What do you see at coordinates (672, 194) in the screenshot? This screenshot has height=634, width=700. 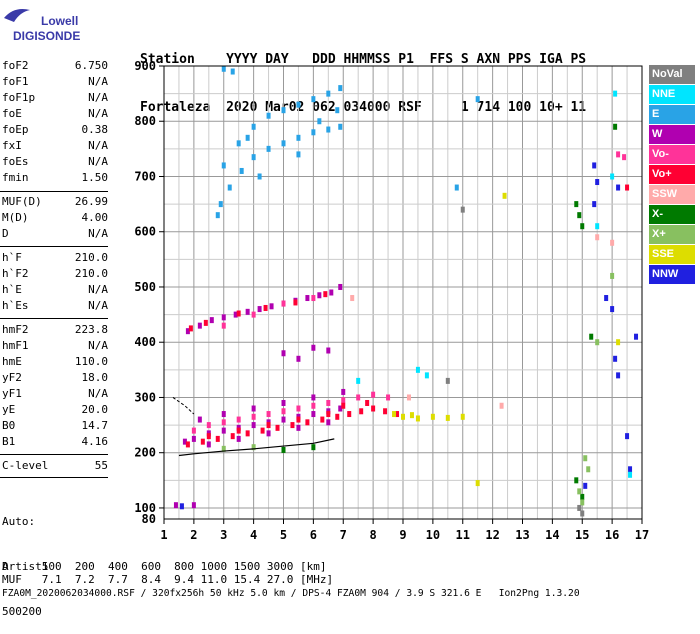 I see `legend-item-ssw: SSW` at bounding box center [672, 194].